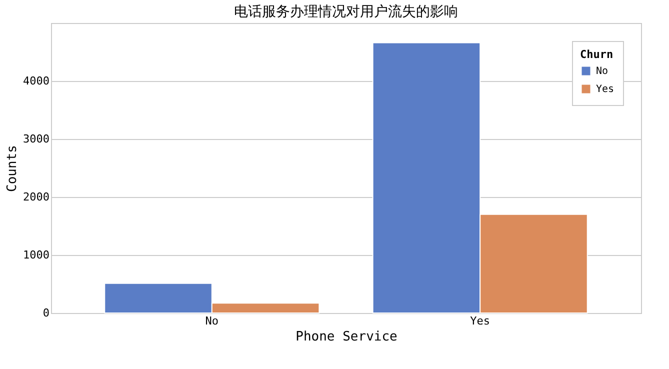 The width and height of the screenshot is (669, 369). I want to click on x-axis-title: Phone Service, so click(347, 337).